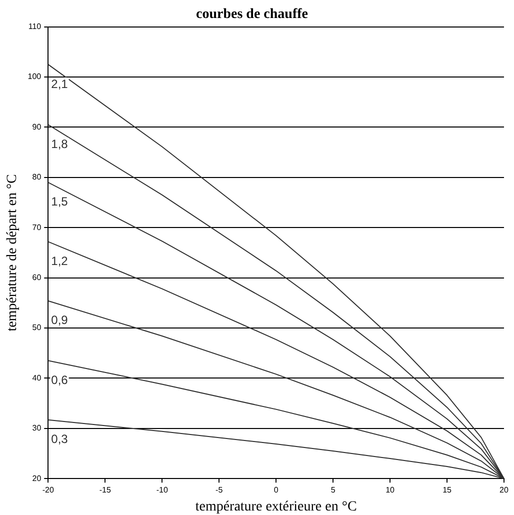 The image size is (514, 515). I want to click on y-tick-label: 90, so click(37, 127).